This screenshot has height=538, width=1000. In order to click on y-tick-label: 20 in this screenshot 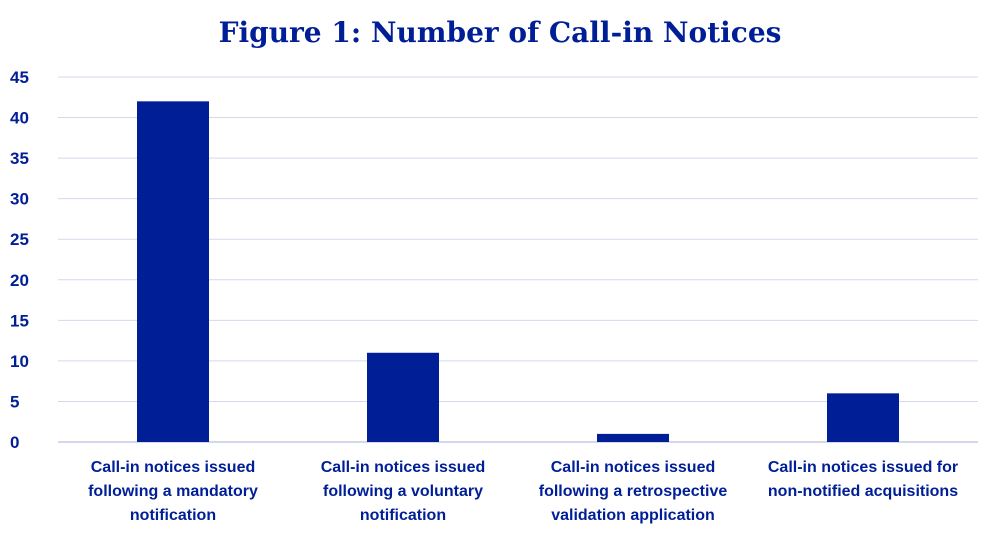, I will do `click(19, 280)`.